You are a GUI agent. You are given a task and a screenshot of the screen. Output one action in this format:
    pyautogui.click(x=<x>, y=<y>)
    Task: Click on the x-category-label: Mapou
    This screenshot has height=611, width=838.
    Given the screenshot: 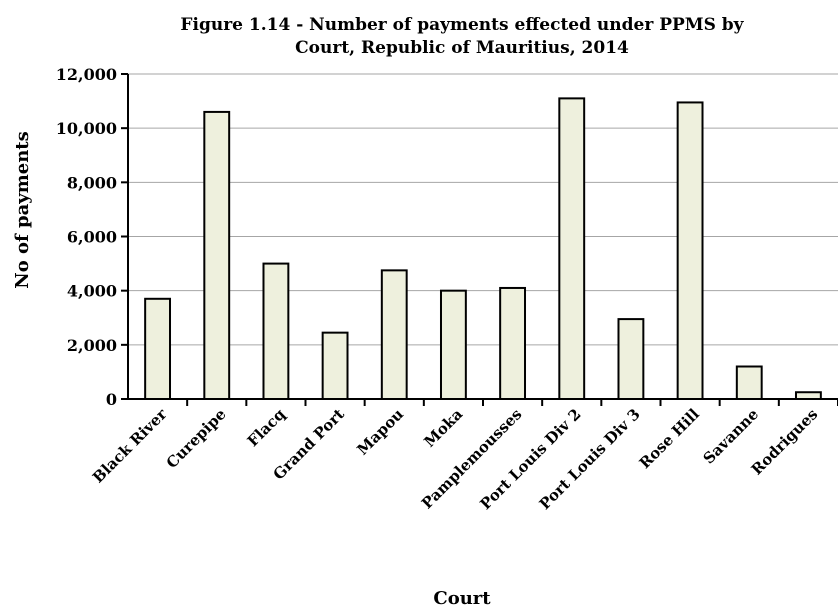 What is the action you would take?
    pyautogui.click(x=381, y=432)
    